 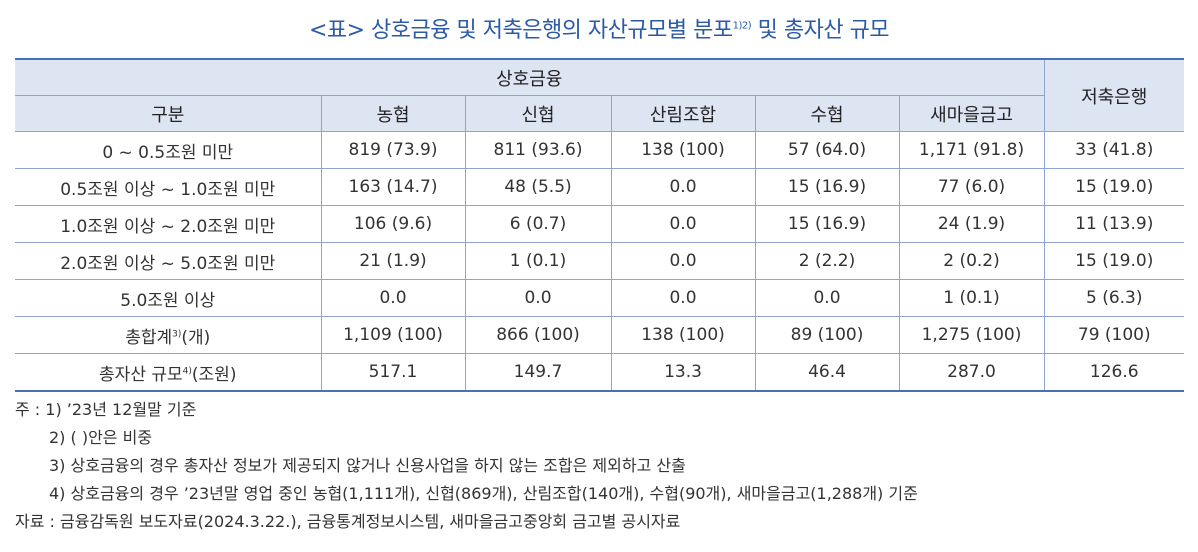 I want to click on cell: 1,109 (100), so click(x=393, y=335).